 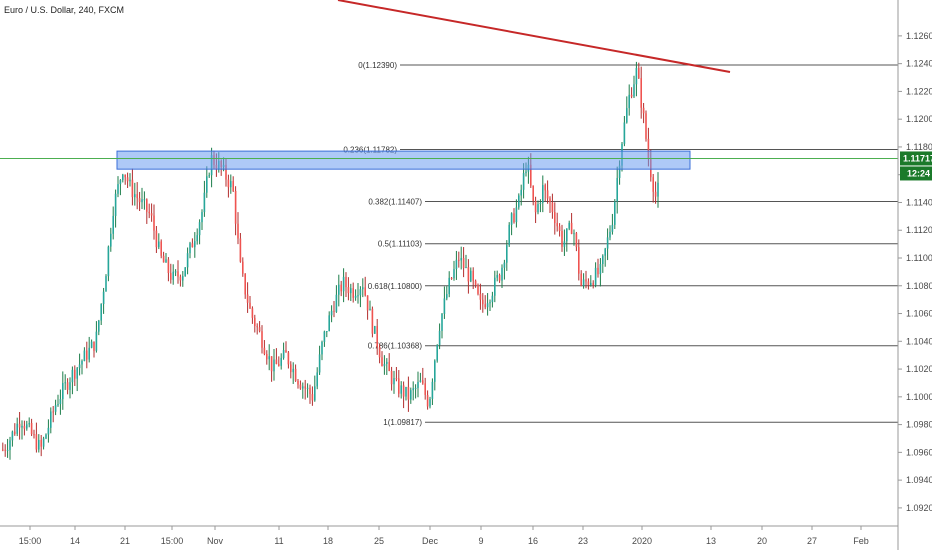 I want to click on y-tick-label: 1.11800, so click(x=919, y=147).